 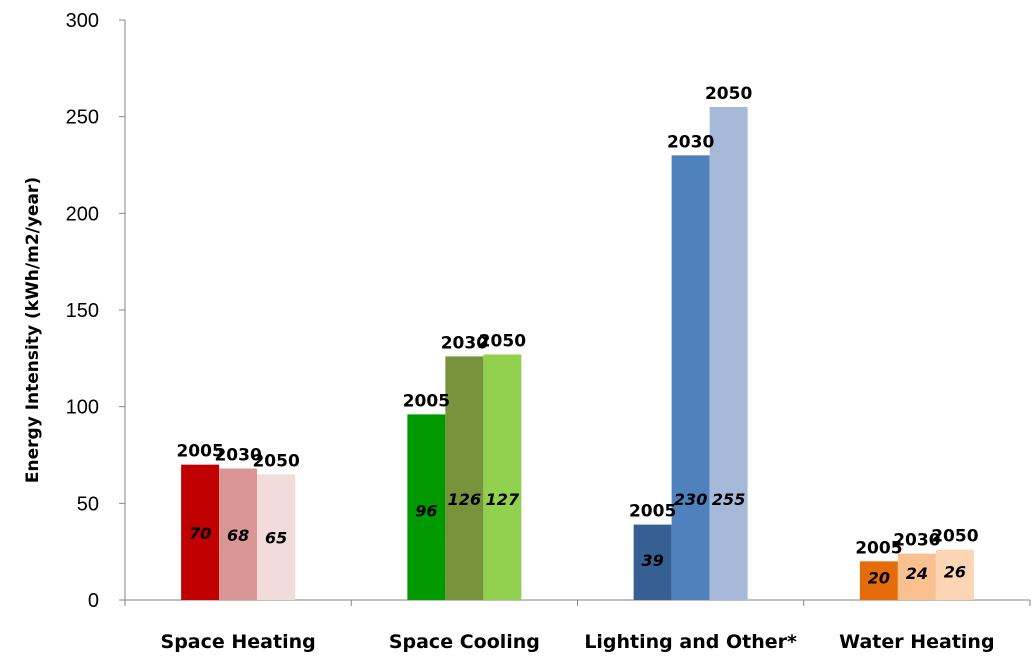 I want to click on bar-value-label: 96, so click(x=426, y=510).